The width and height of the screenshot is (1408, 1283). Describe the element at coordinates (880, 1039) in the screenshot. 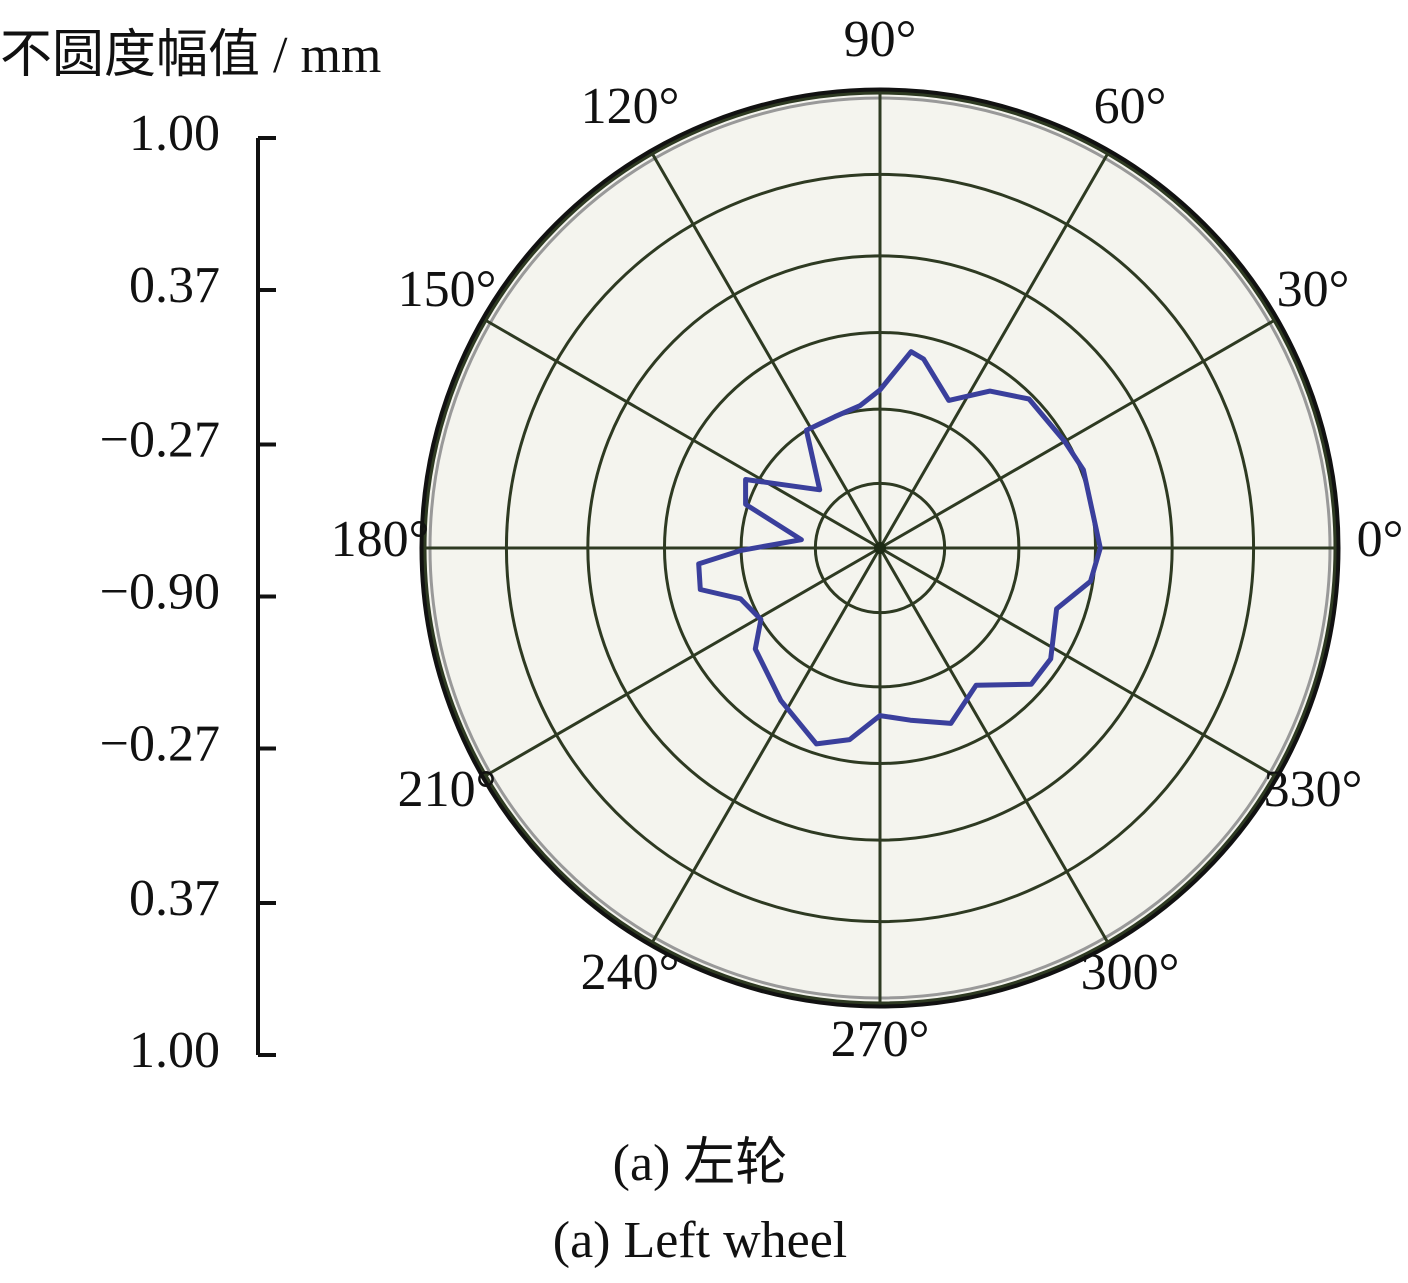

I see `theta-tick-label: 270°` at that location.